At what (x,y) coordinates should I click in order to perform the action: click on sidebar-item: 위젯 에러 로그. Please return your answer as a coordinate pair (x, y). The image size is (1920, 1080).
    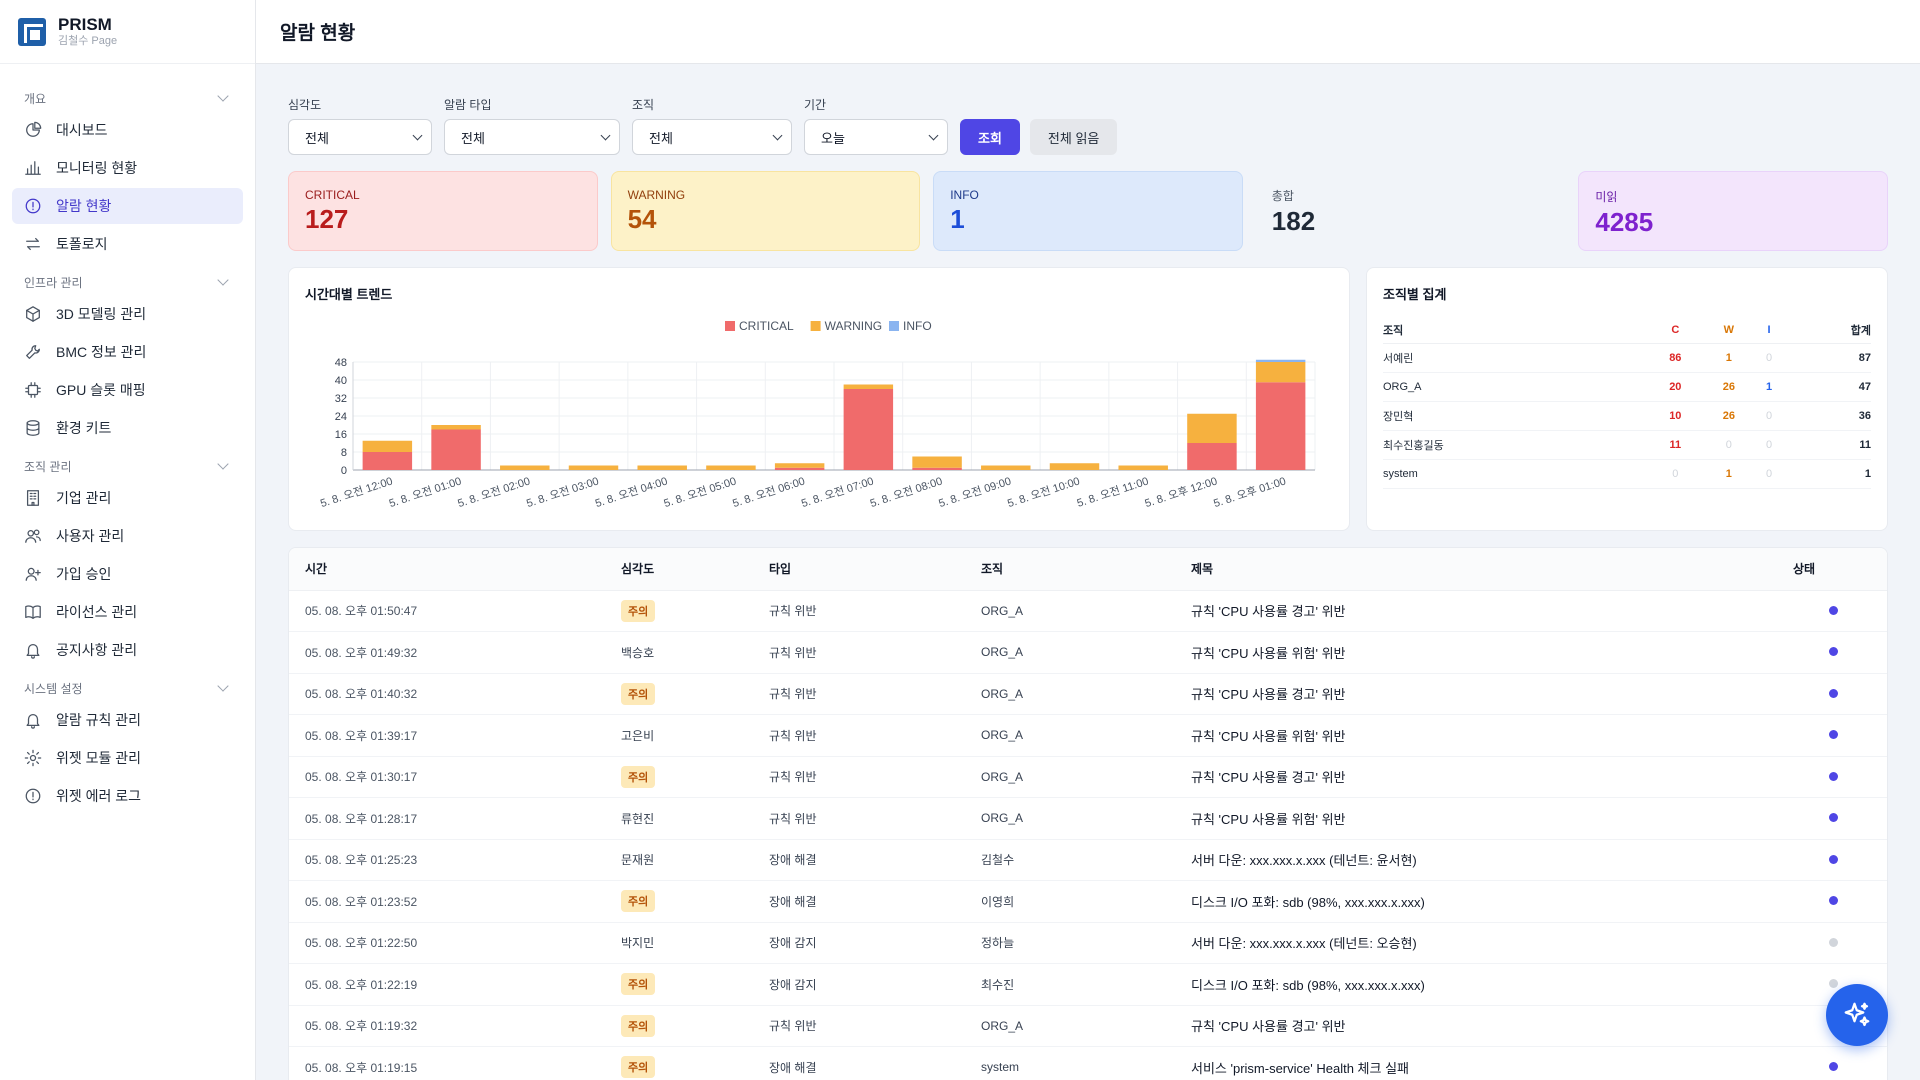
    Looking at the image, I should click on (127, 796).